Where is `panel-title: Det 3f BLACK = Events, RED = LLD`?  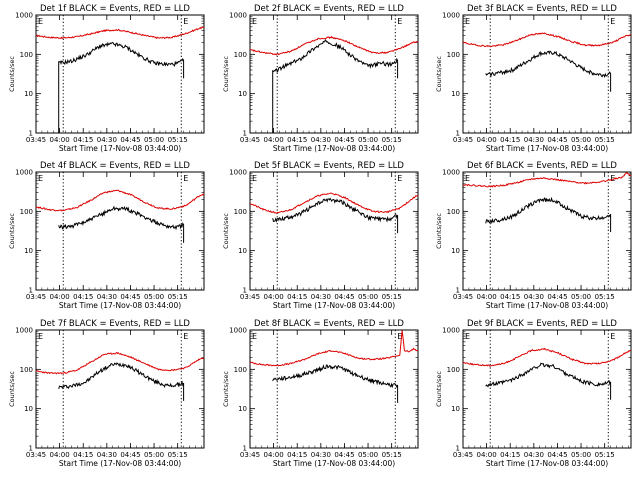
panel-title: Det 3f BLACK = Events, RED = LLD is located at coordinates (542, 9).